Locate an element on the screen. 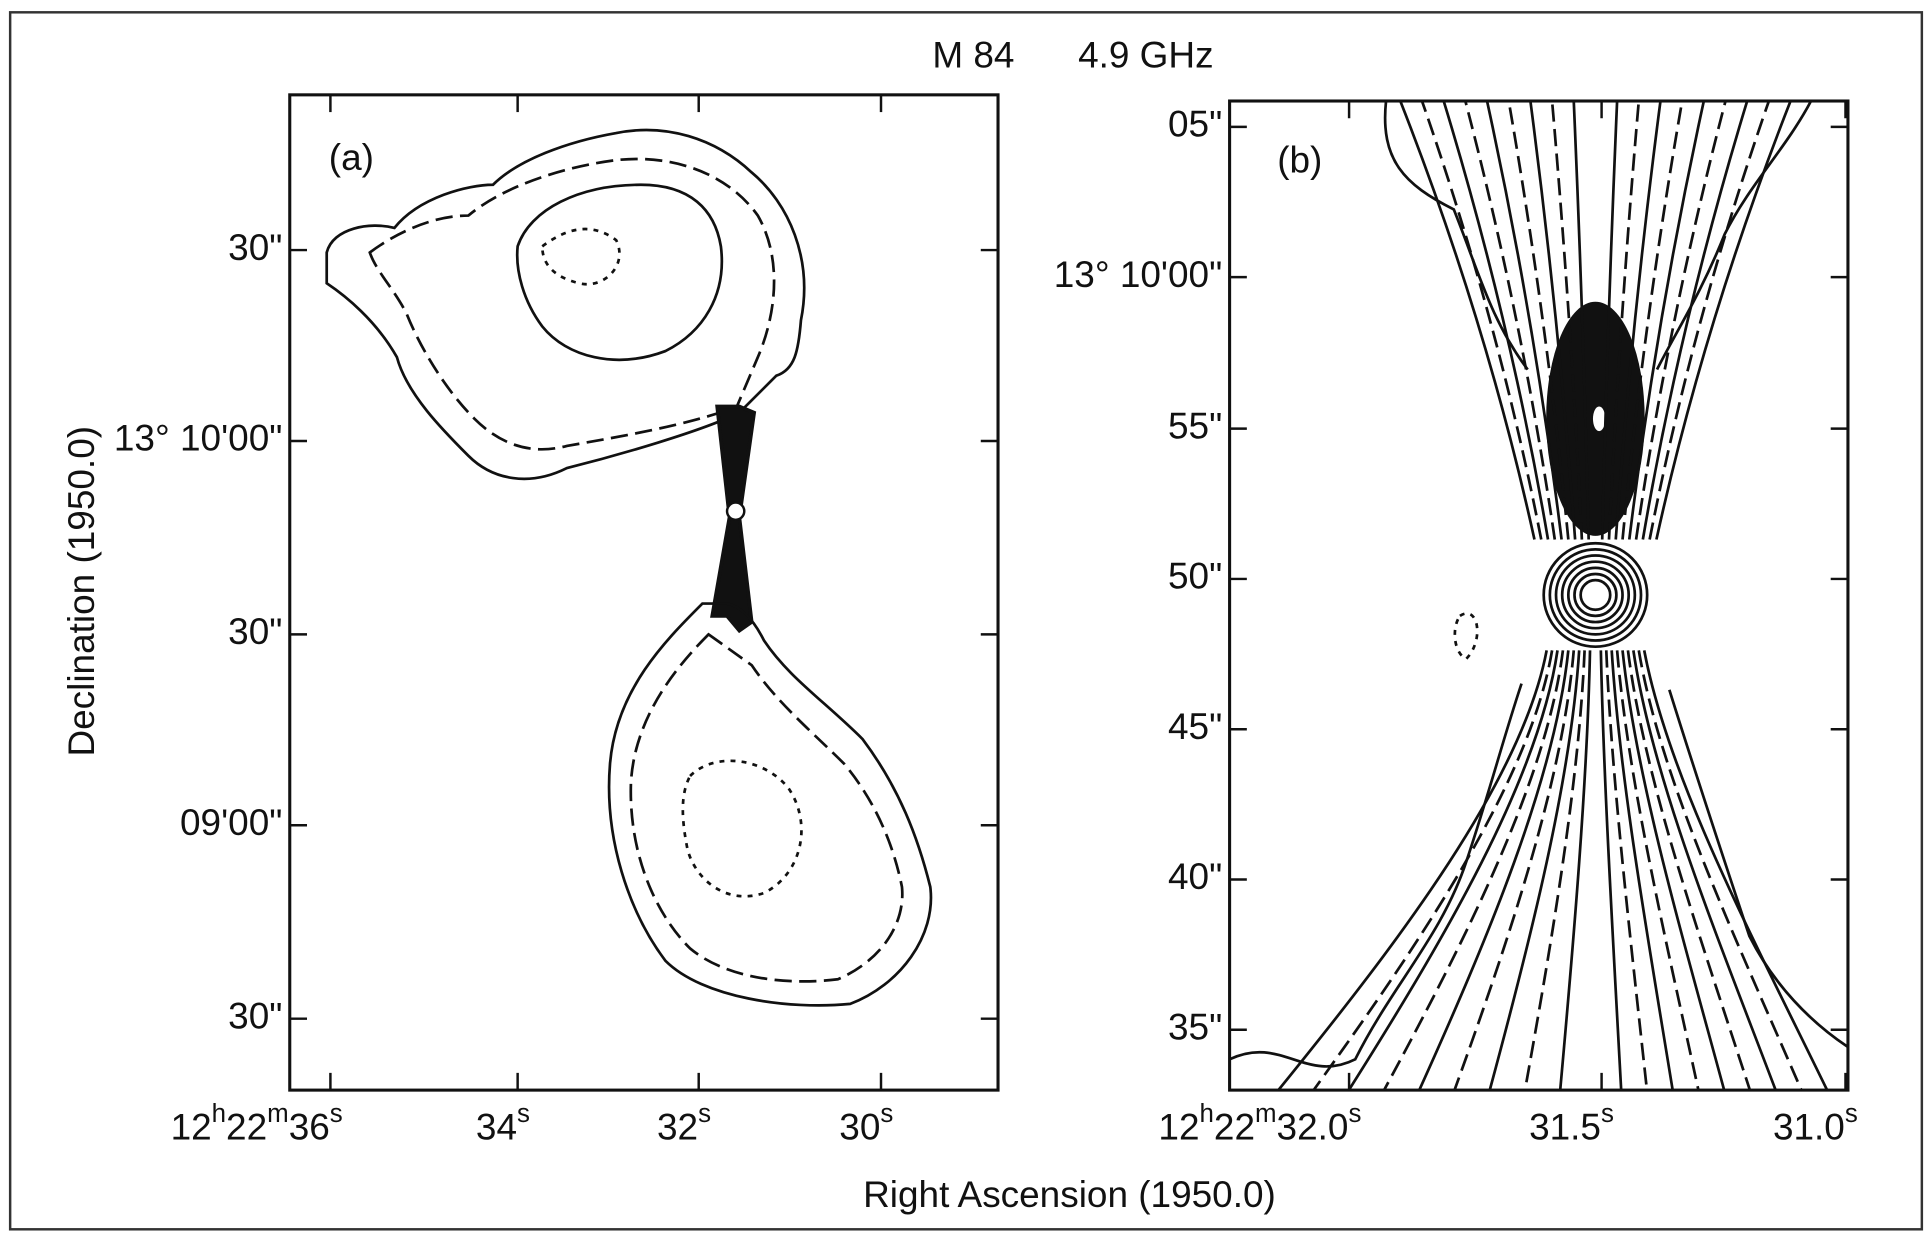  x-axis-label: Right Ascension (1950.0) is located at coordinates (1069, 1194).